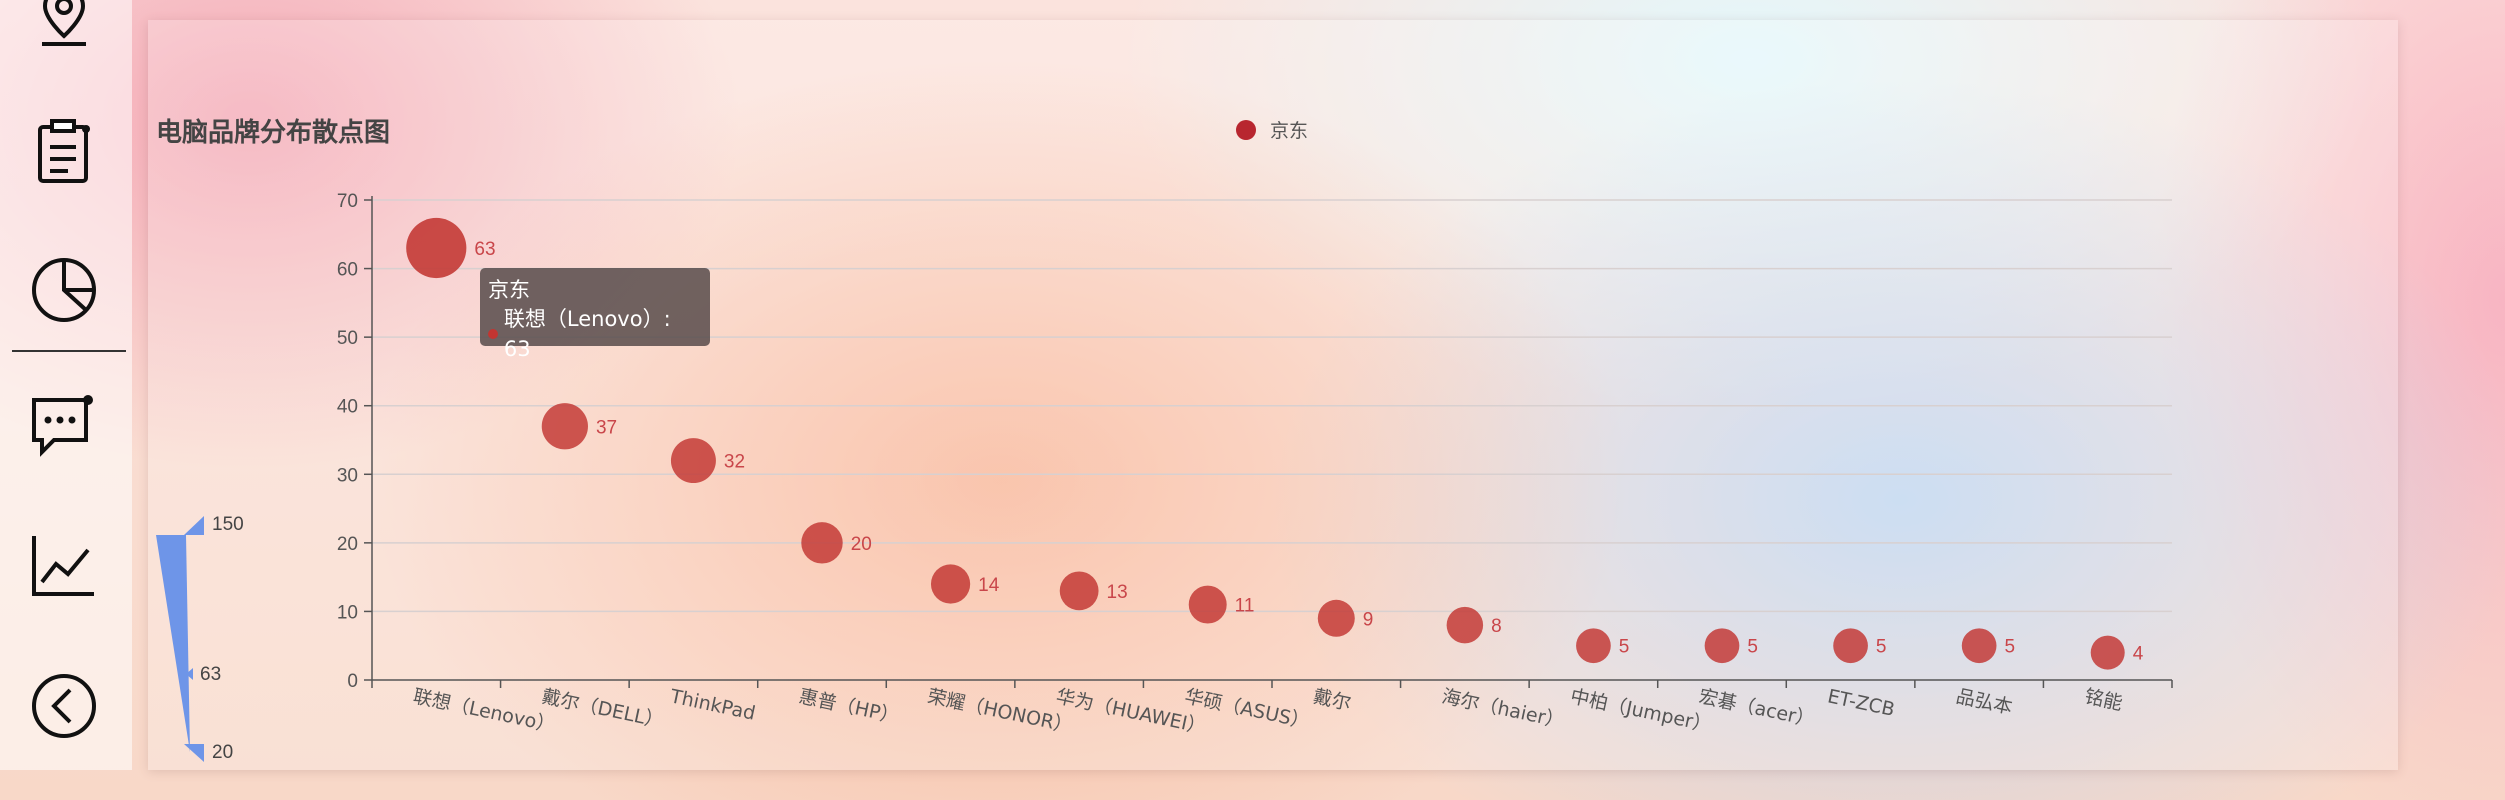 Image resolution: width=2505 pixels, height=800 pixels. I want to click on x-tick-label: 海尔（haier）, so click(1503, 708).